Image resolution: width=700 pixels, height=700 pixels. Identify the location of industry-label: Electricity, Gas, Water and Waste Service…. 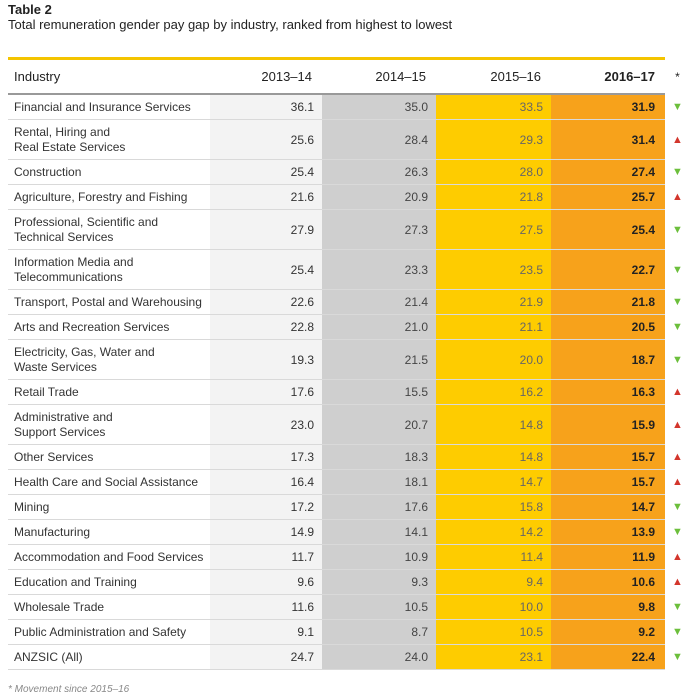
(109, 359).